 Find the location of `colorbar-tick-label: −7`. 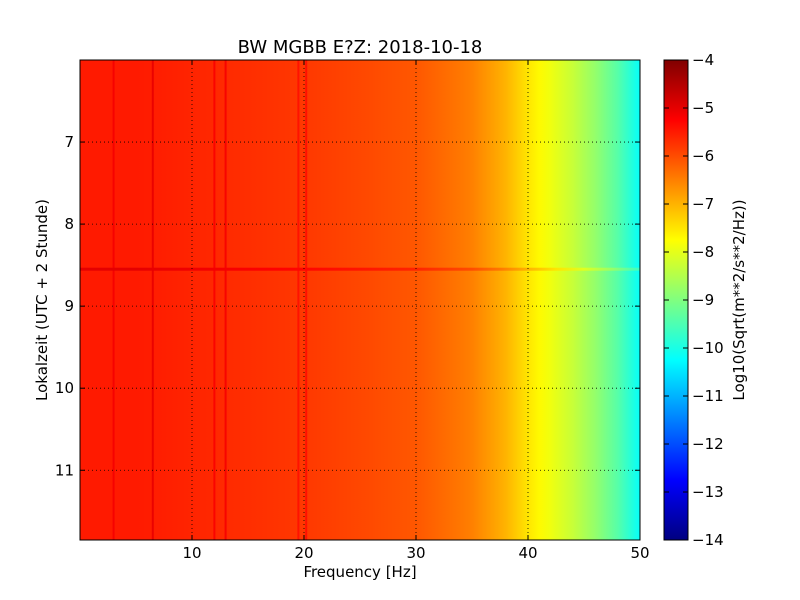

colorbar-tick-label: −7 is located at coordinates (703, 204).